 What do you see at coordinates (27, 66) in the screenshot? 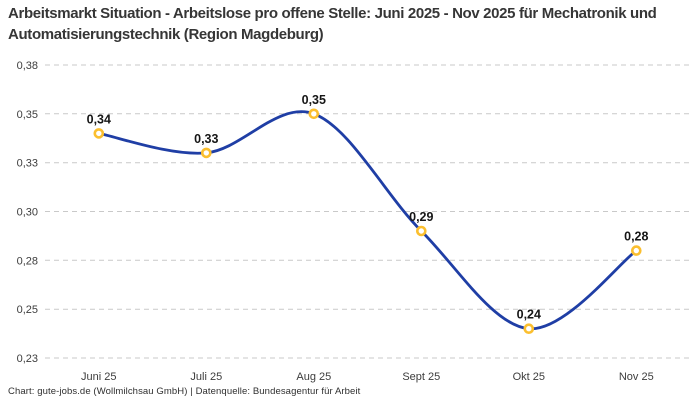
I see `y-axis-tick-label: 0,38` at bounding box center [27, 66].